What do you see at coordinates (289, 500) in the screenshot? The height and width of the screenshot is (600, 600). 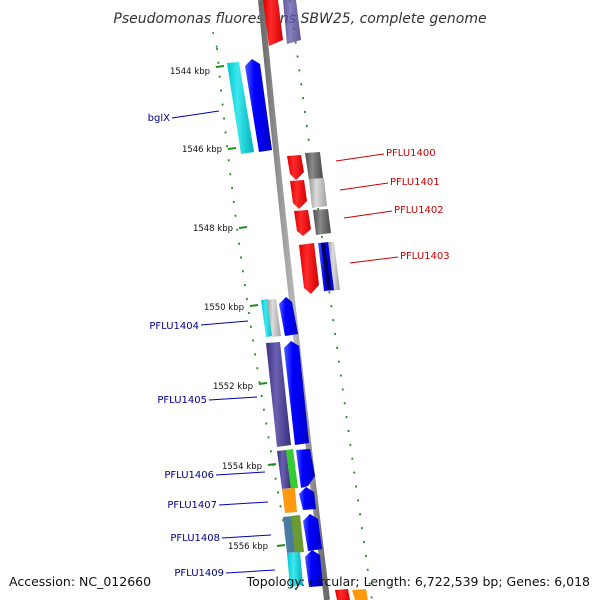 I see `gene-pflu1407-feature-orange` at bounding box center [289, 500].